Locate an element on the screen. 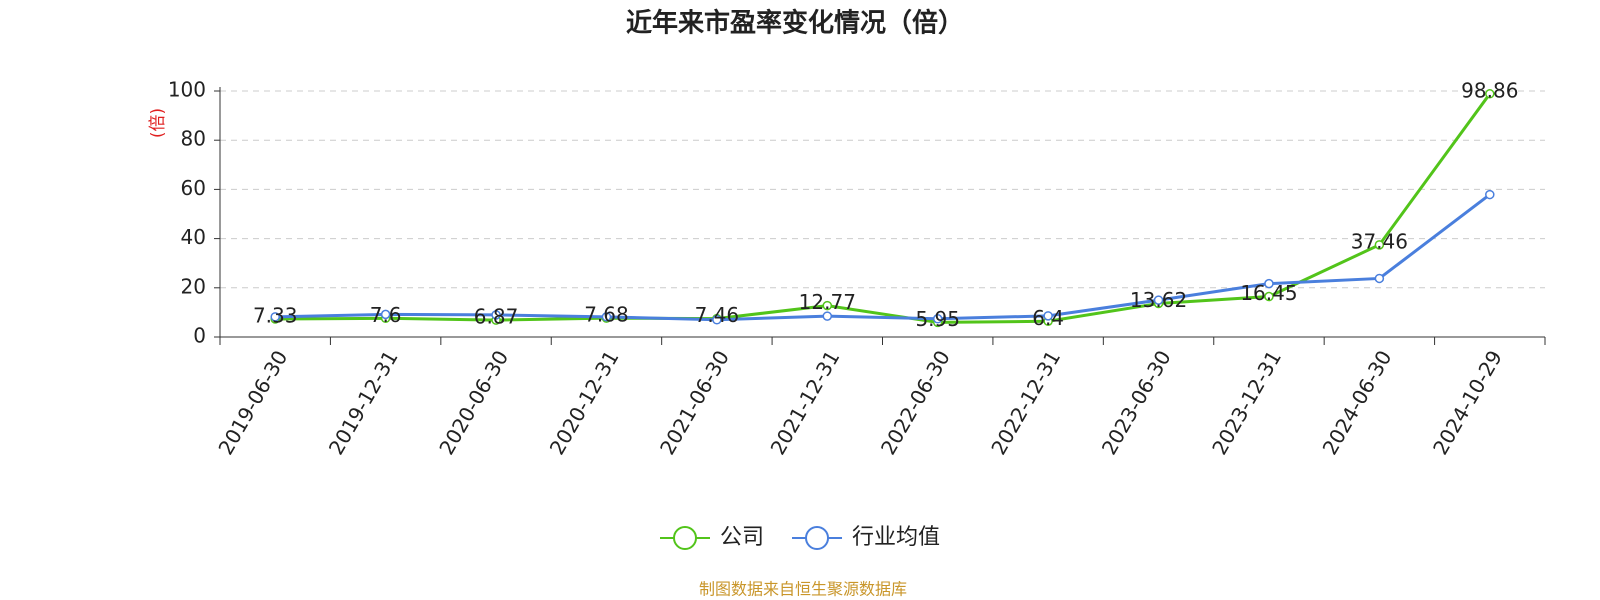 Image resolution: width=1600 pixels, height=600 pixels. data-label: 37.46 is located at coordinates (1379, 241).